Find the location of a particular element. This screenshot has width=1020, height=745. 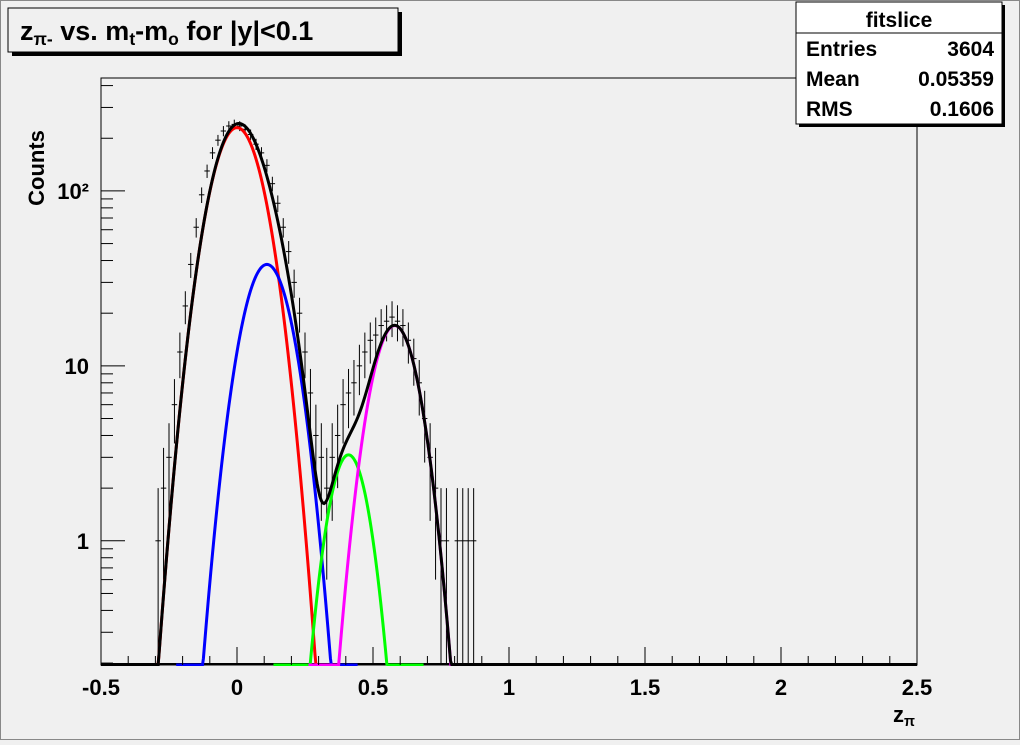

chart-title: zπ- vs. mt-mo for |y|<0.1 is located at coordinates (166, 32).